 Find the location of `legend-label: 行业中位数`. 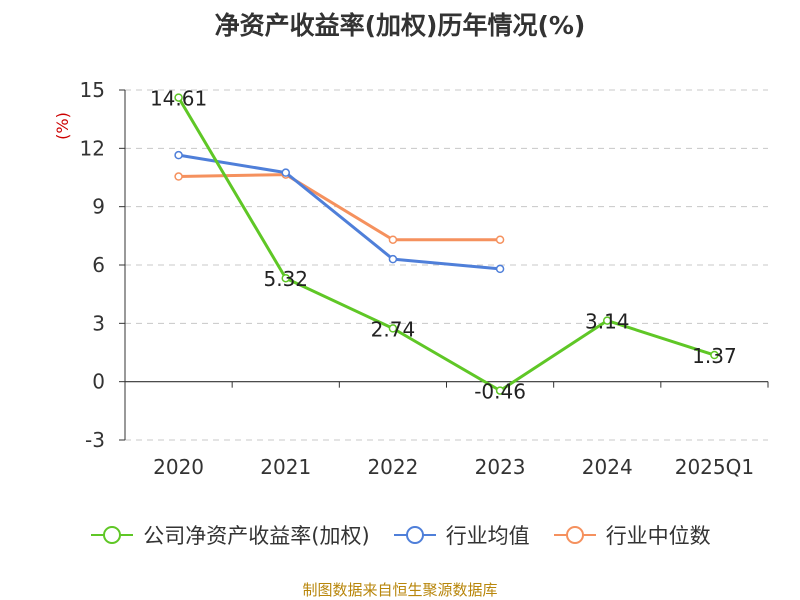

legend-label: 行业中位数 is located at coordinates (658, 536).